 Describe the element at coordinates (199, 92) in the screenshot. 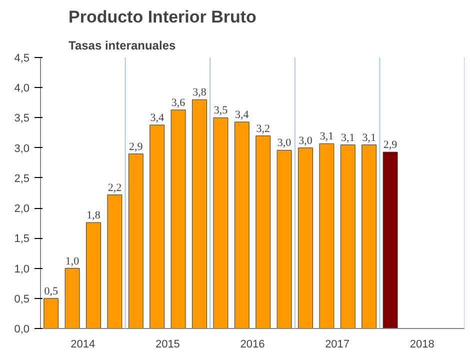

I see `data-label: 3,8` at that location.